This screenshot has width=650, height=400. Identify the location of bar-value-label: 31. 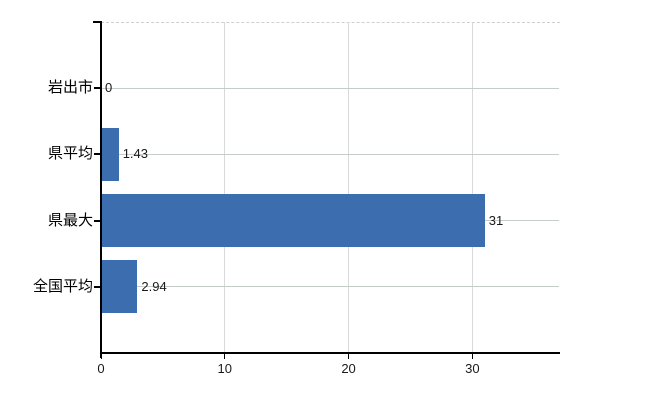
(496, 220).